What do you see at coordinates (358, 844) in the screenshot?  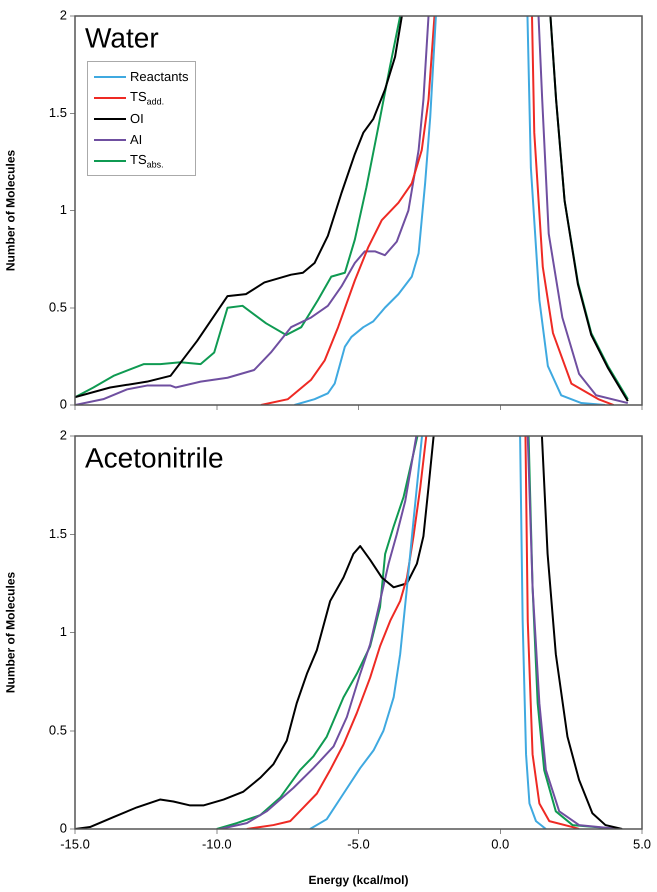 I see `x-tick-label: -5.0` at bounding box center [358, 844].